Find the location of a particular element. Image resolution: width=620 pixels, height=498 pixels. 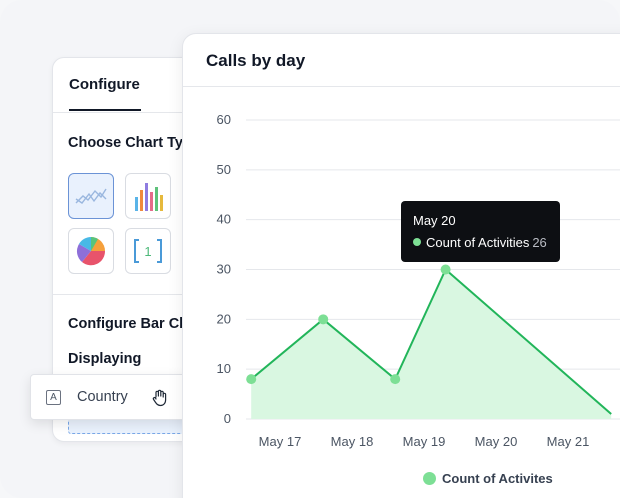

legend-label: Count of Activites is located at coordinates (497, 478).